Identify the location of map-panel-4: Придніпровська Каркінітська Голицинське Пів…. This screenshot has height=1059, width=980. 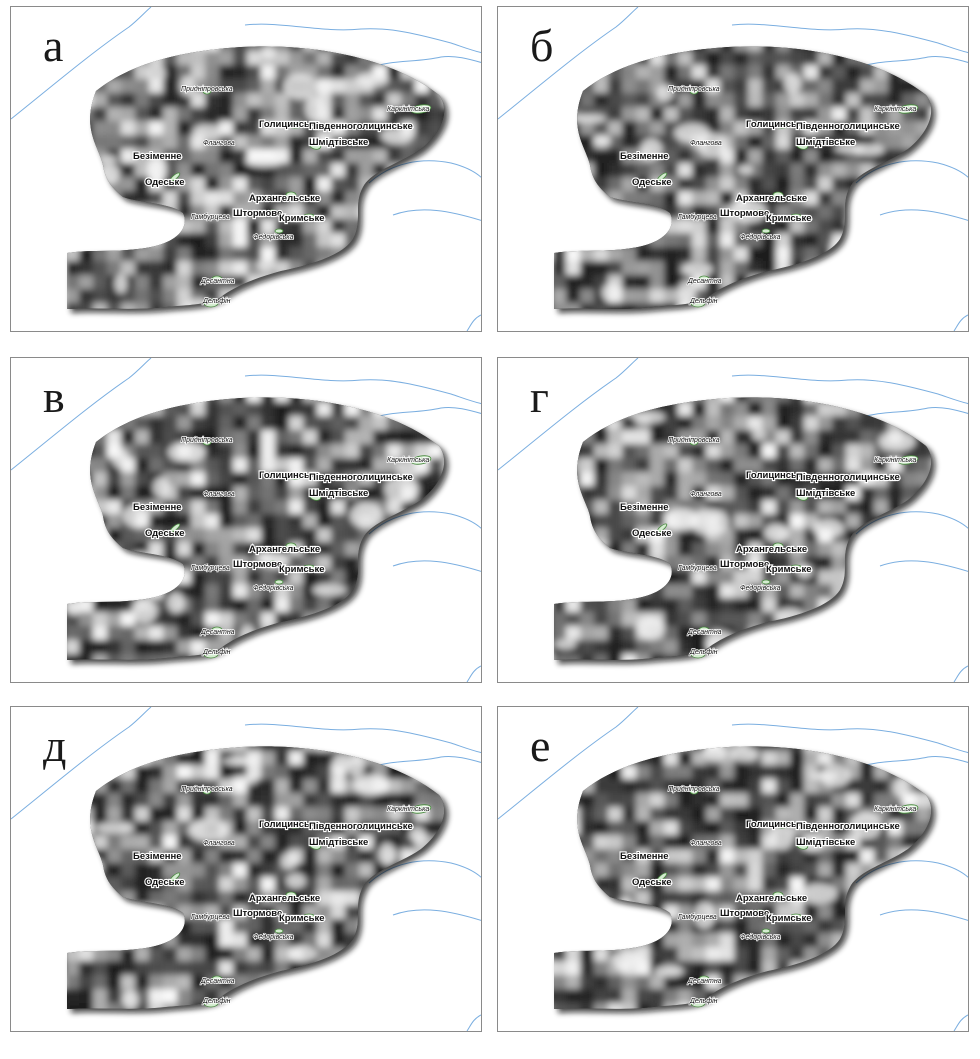
(733, 520).